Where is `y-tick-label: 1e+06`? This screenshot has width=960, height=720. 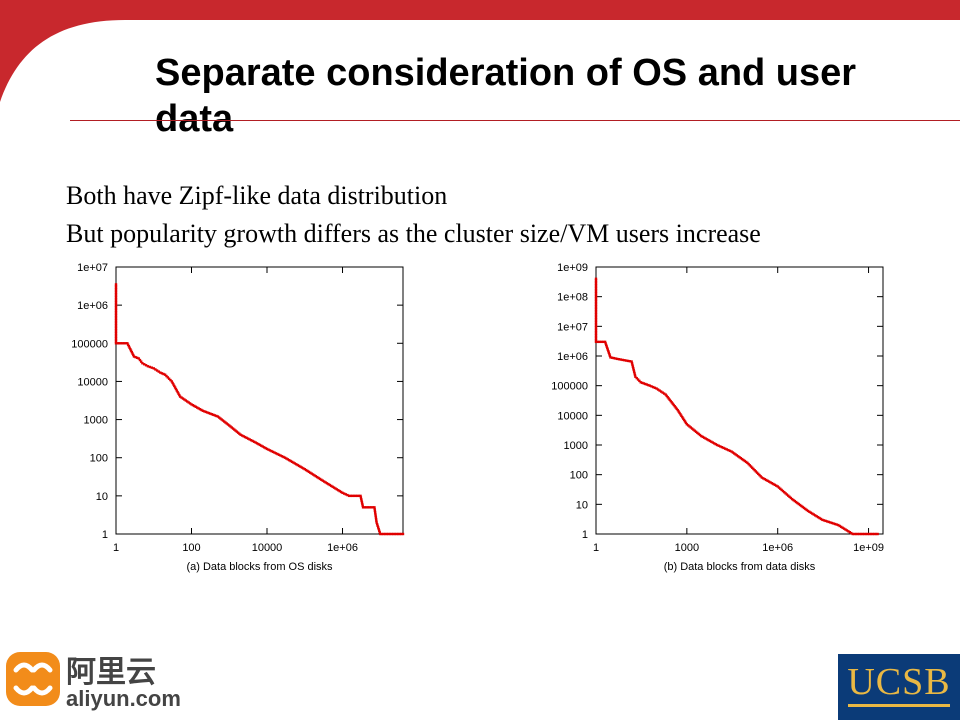 y-tick-label: 1e+06 is located at coordinates (572, 357).